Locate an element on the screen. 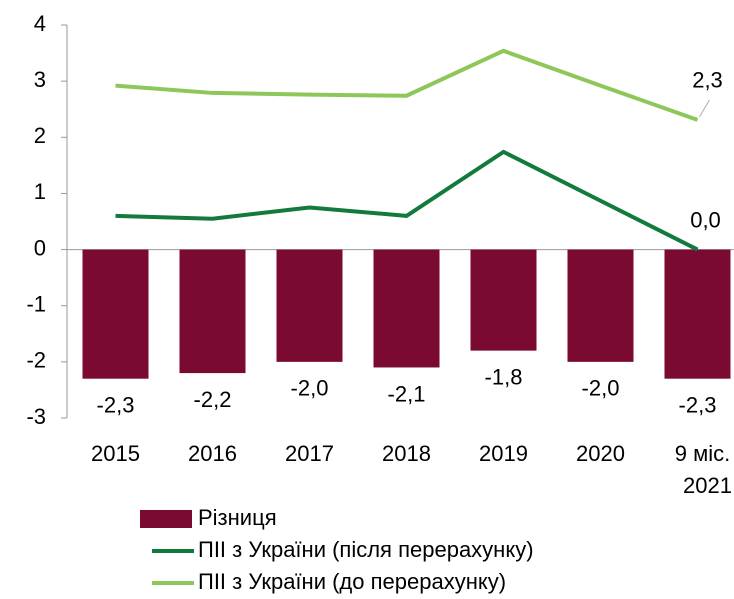 The width and height of the screenshot is (734, 599). x-tick-label: 2016 is located at coordinates (212, 453).